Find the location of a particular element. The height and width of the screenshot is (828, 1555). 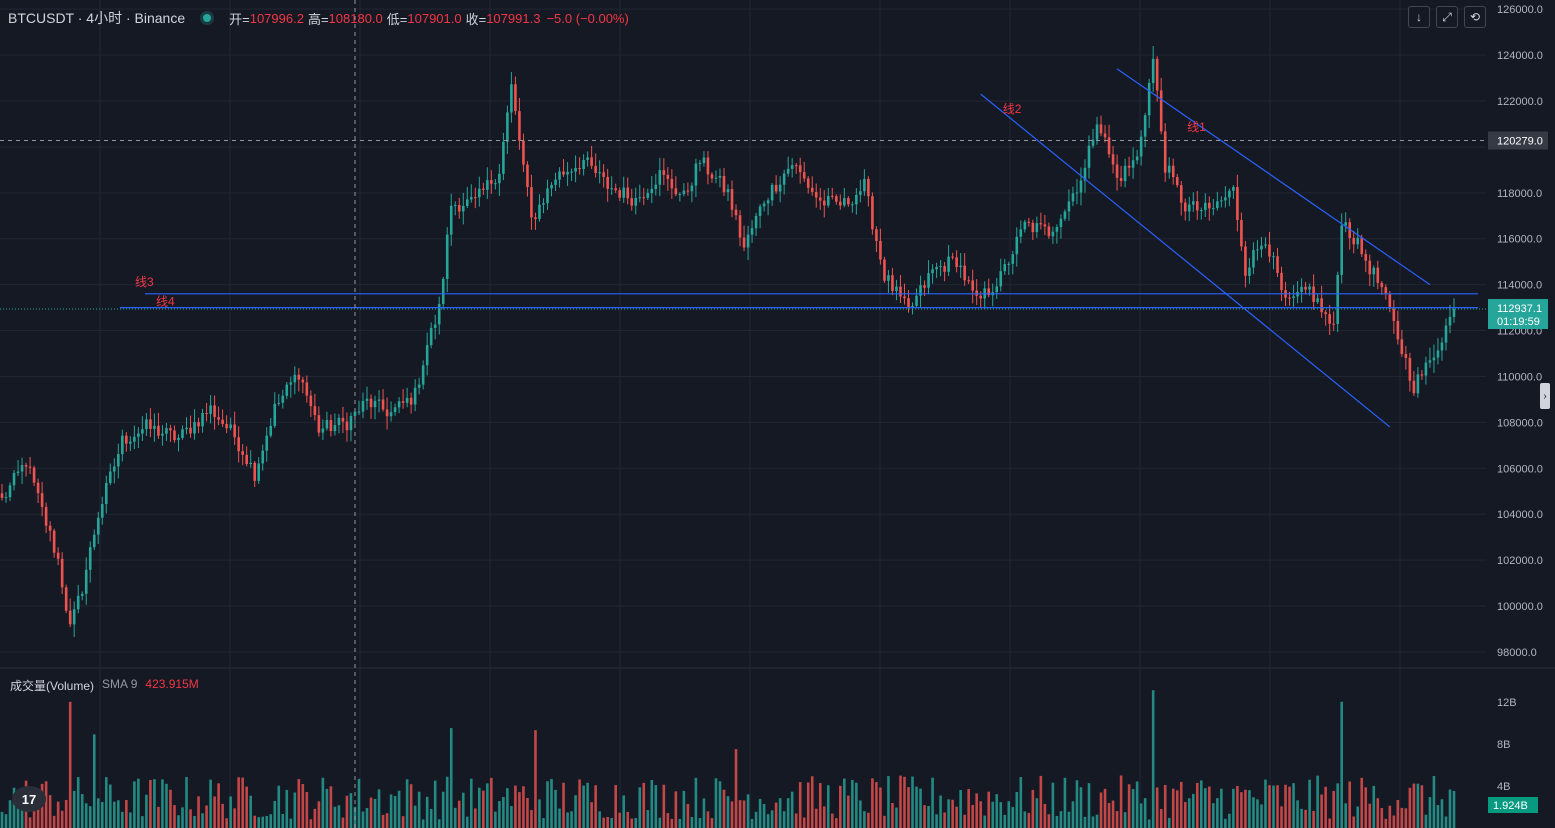

scale-expander-chevron-icon: › is located at coordinates (1545, 396).